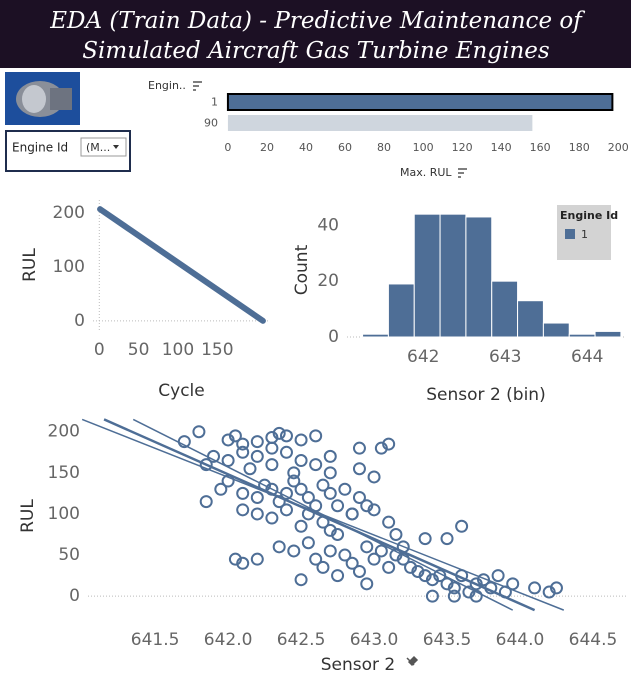  Describe the element at coordinates (462, 147) in the screenshot. I see `x-tick-label: 120` at that location.